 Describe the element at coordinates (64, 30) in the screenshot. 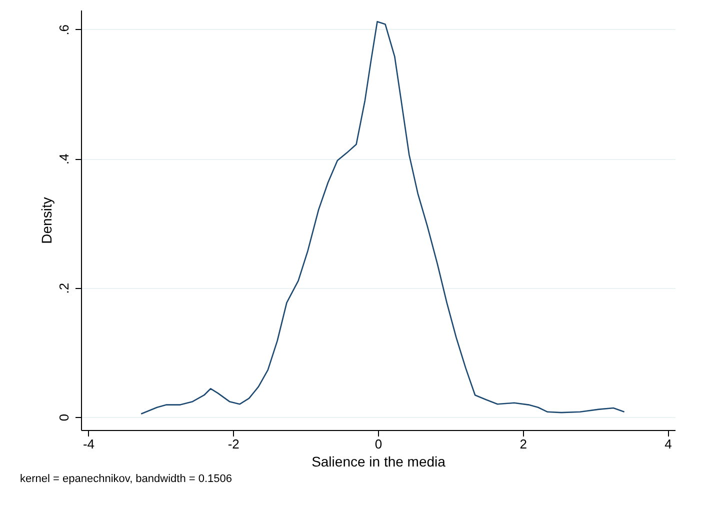

I see `y-tick-label: .6` at that location.